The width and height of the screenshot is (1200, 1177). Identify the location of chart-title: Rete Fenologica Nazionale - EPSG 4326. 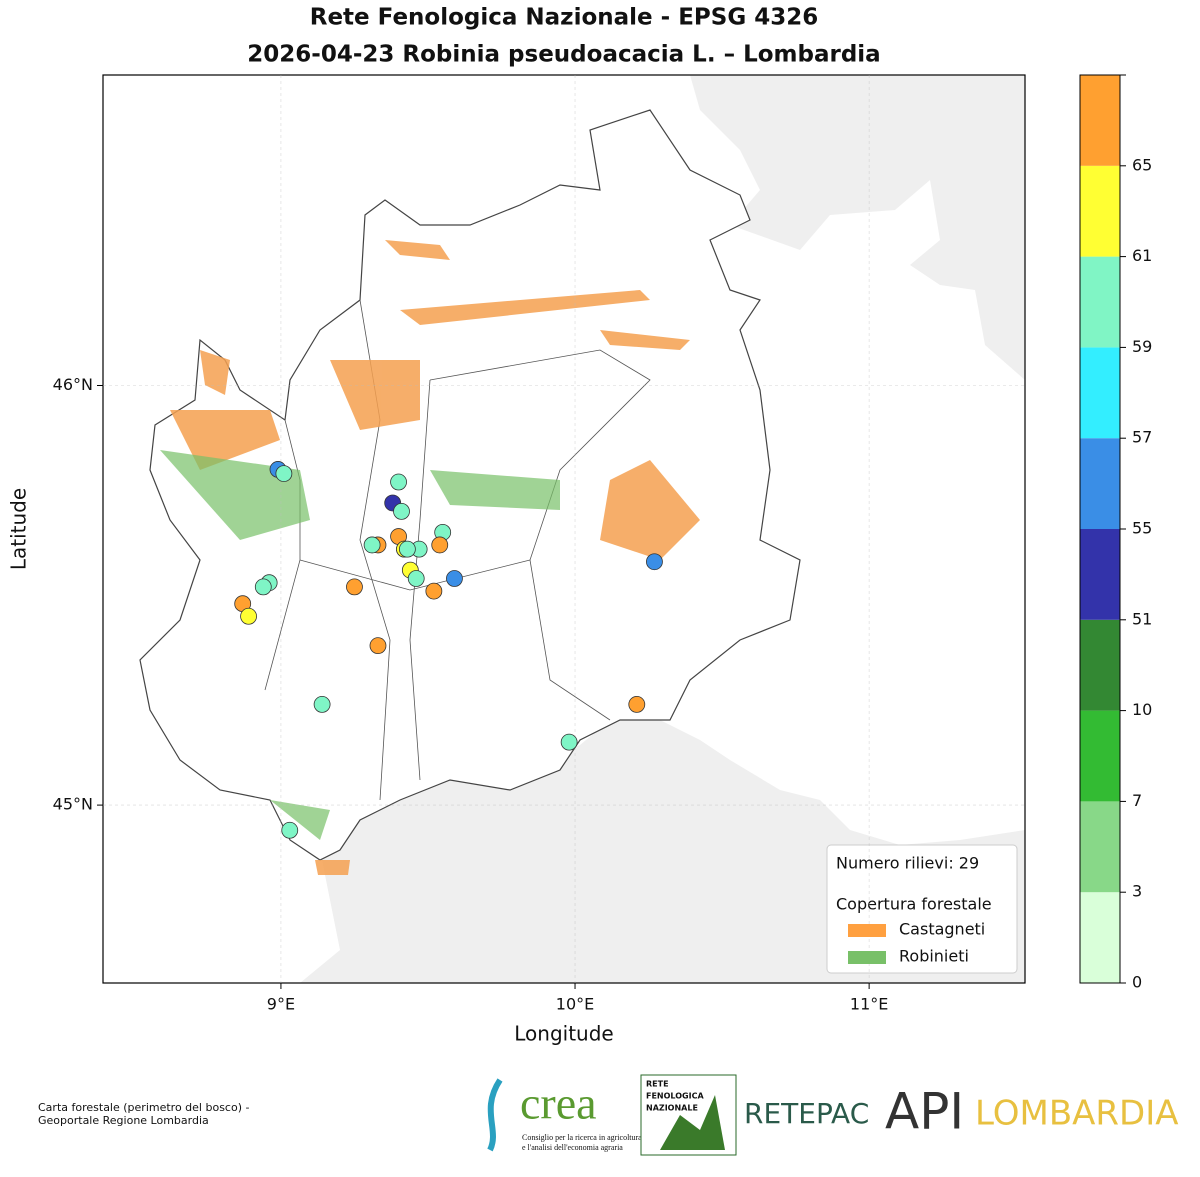
(564, 18).